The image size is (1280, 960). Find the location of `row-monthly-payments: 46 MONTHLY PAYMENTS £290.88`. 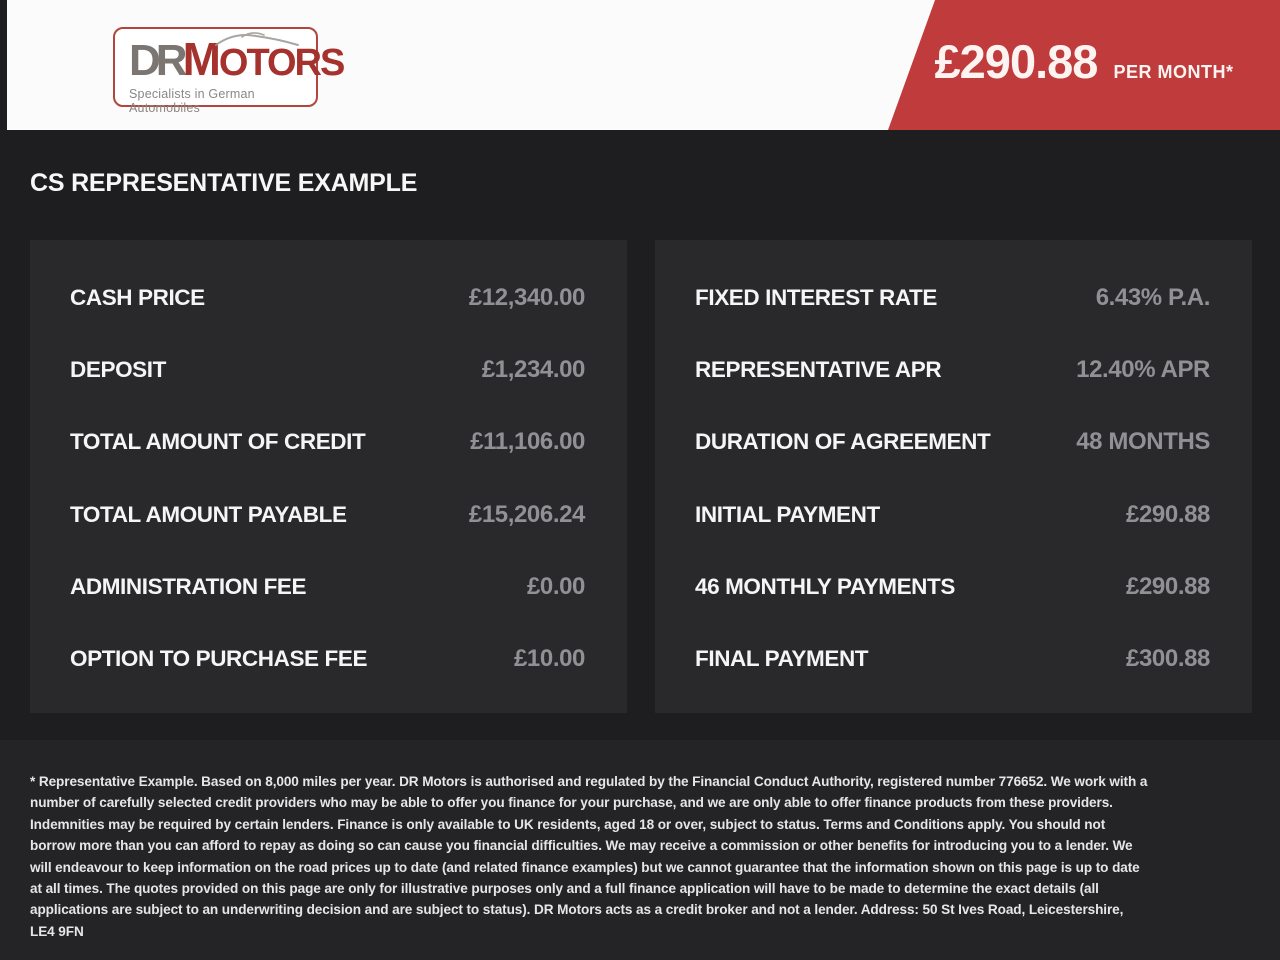

row-monthly-payments: 46 MONTHLY PAYMENTS £290.88 is located at coordinates (952, 587).